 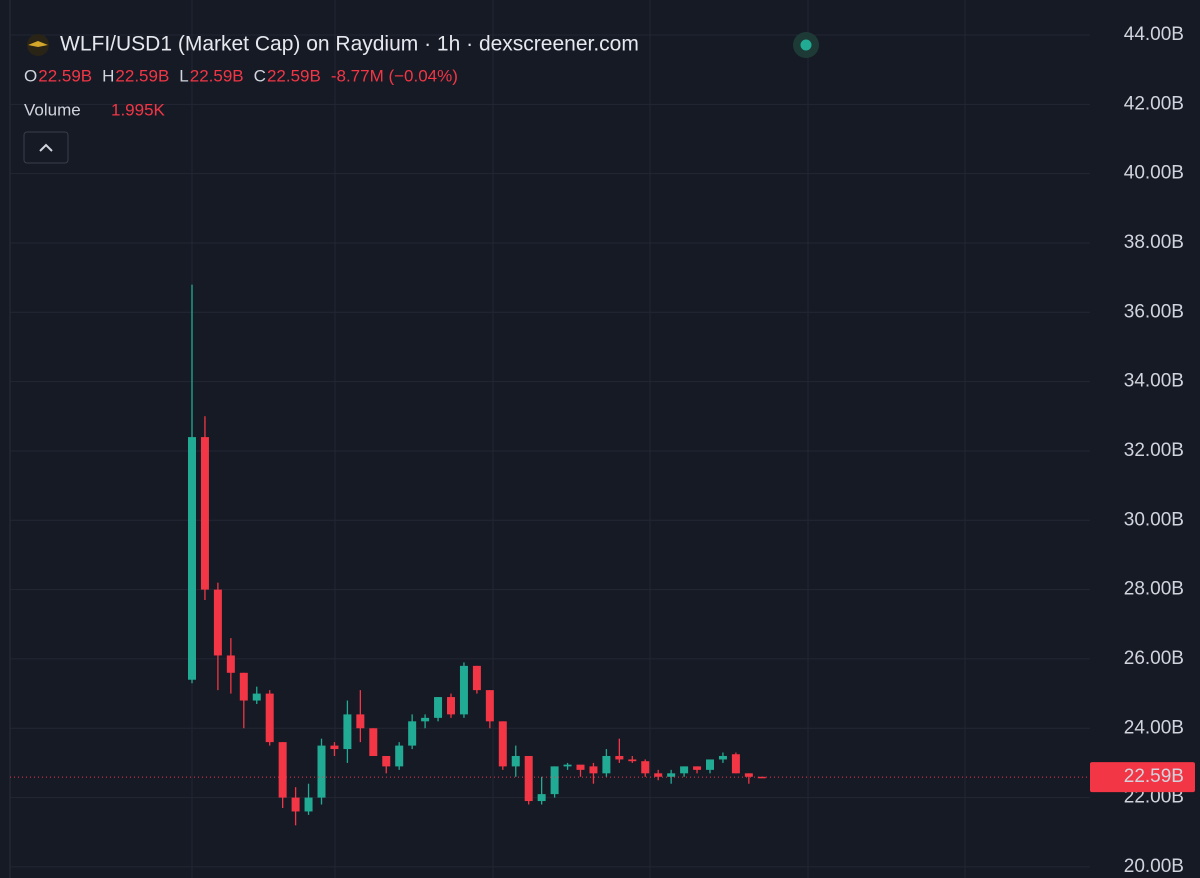 I want to click on y-tick-label: 40.00B, so click(x=1154, y=173).